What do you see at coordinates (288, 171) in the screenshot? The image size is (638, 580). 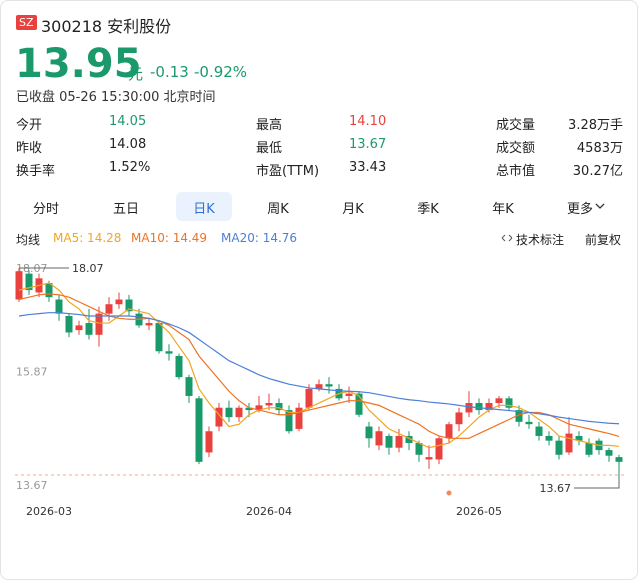 I see `stat-label: 市盈(TTM)` at bounding box center [288, 171].